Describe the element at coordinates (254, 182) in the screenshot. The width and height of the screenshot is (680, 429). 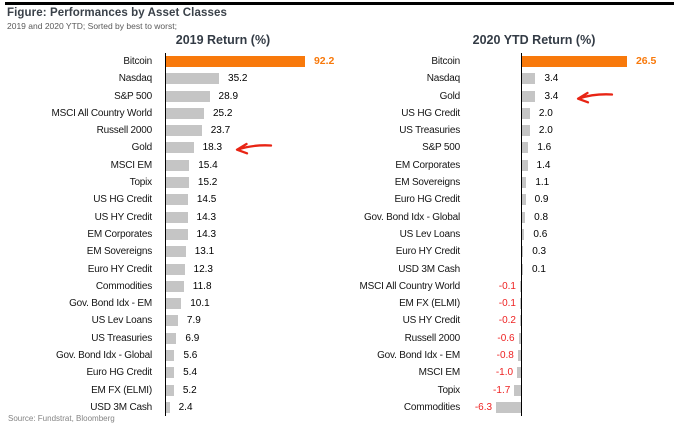
I see `positive-zone: 15.2` at that location.